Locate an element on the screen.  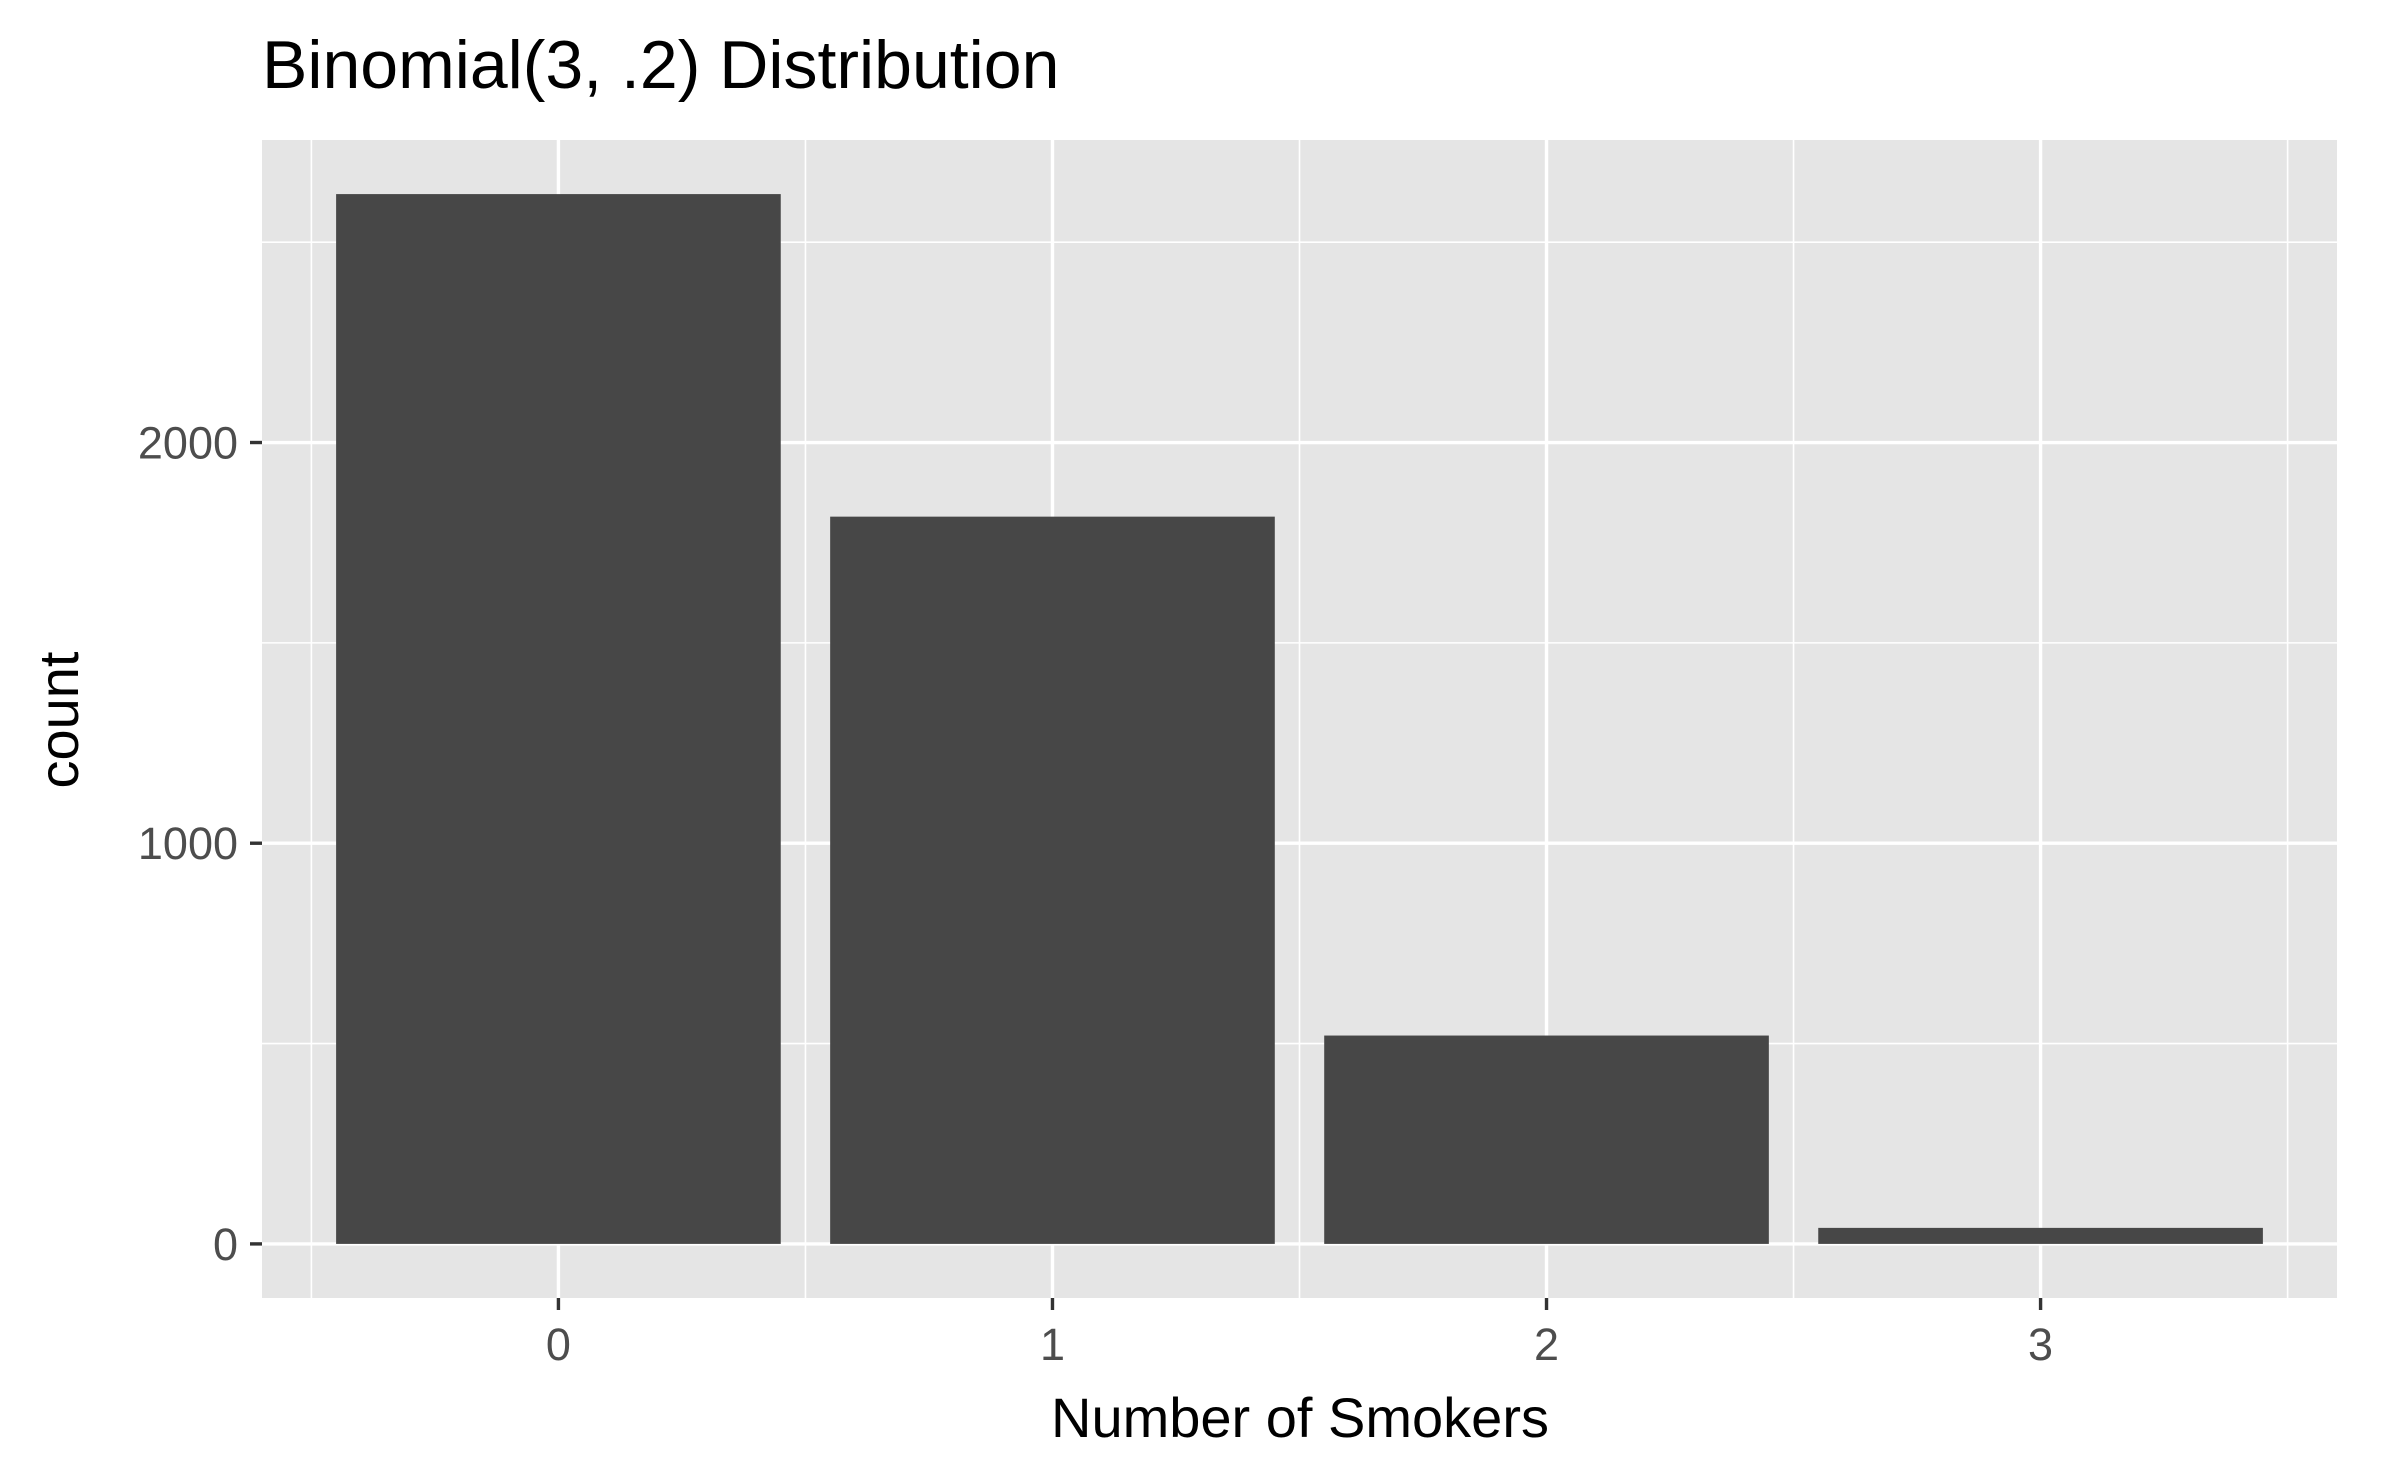
y-axis-title: count is located at coordinates (58, 719).